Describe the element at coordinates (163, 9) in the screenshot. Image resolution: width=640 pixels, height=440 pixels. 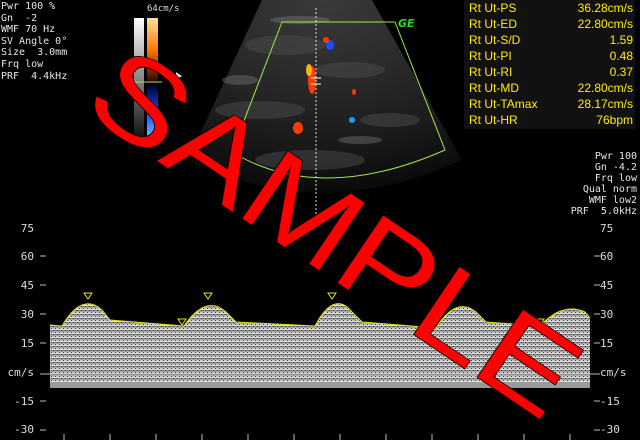
I see `color-scale-label: 64cm/s` at that location.